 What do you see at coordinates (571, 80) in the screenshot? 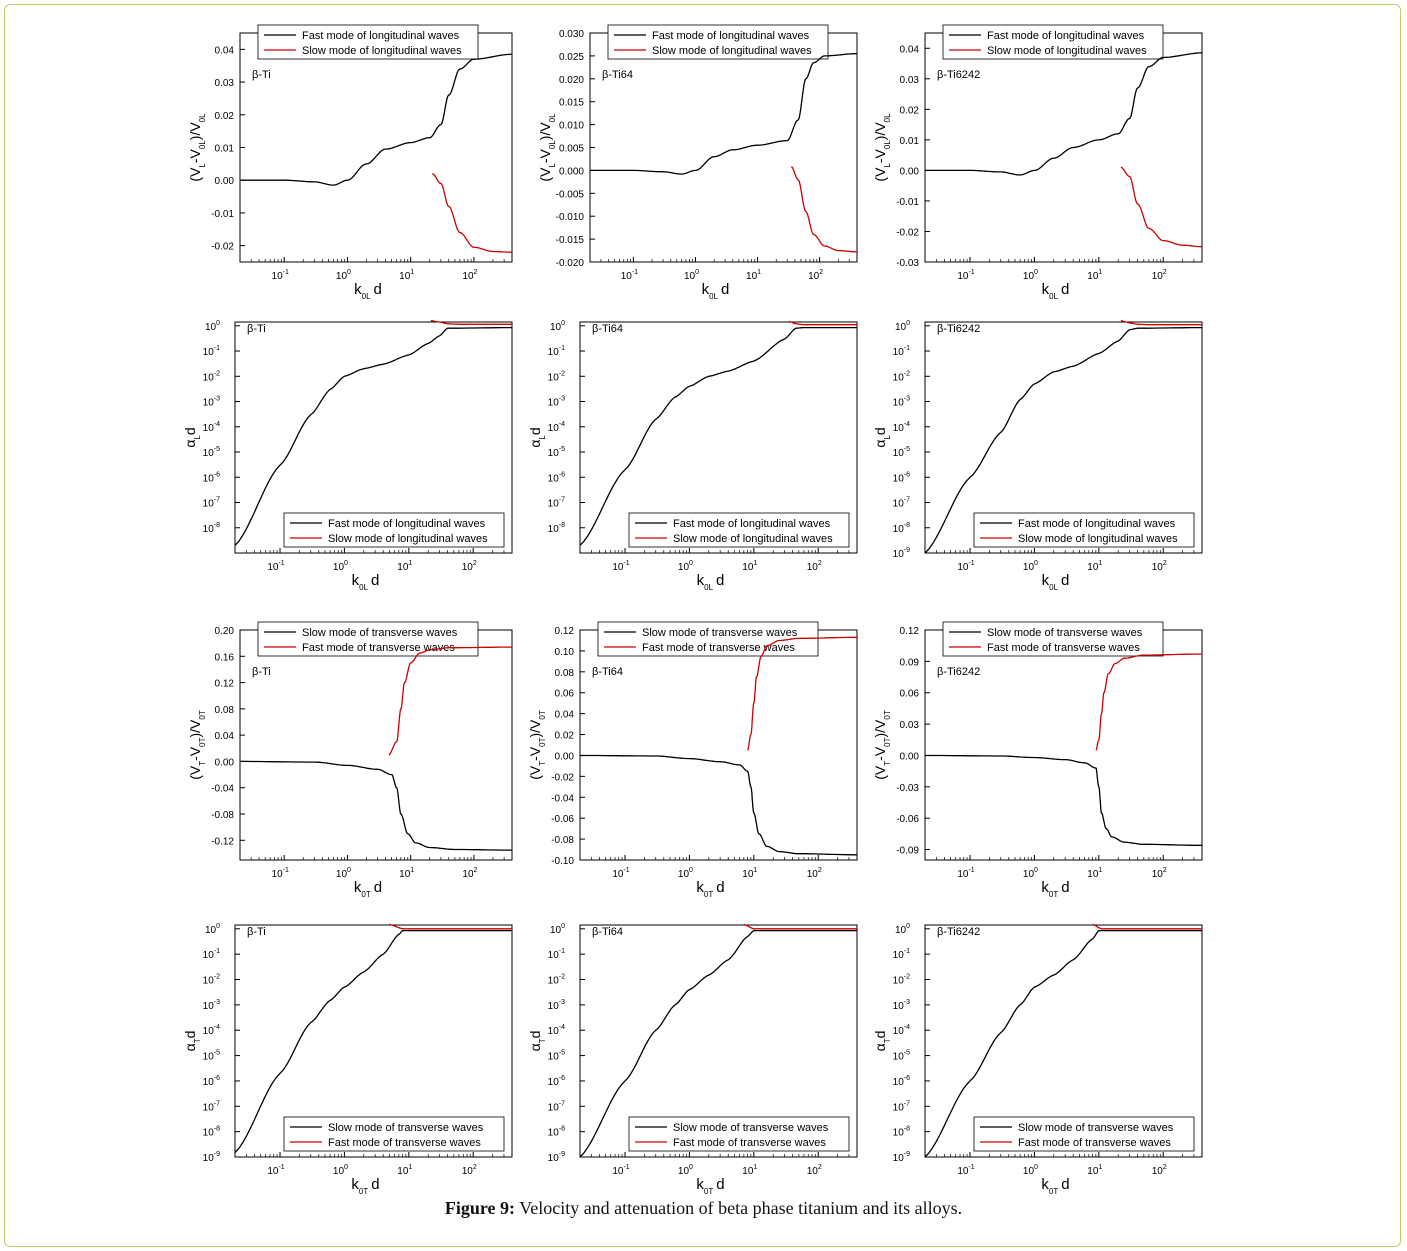
I see `y-tick-label: 0.020` at bounding box center [571, 80].